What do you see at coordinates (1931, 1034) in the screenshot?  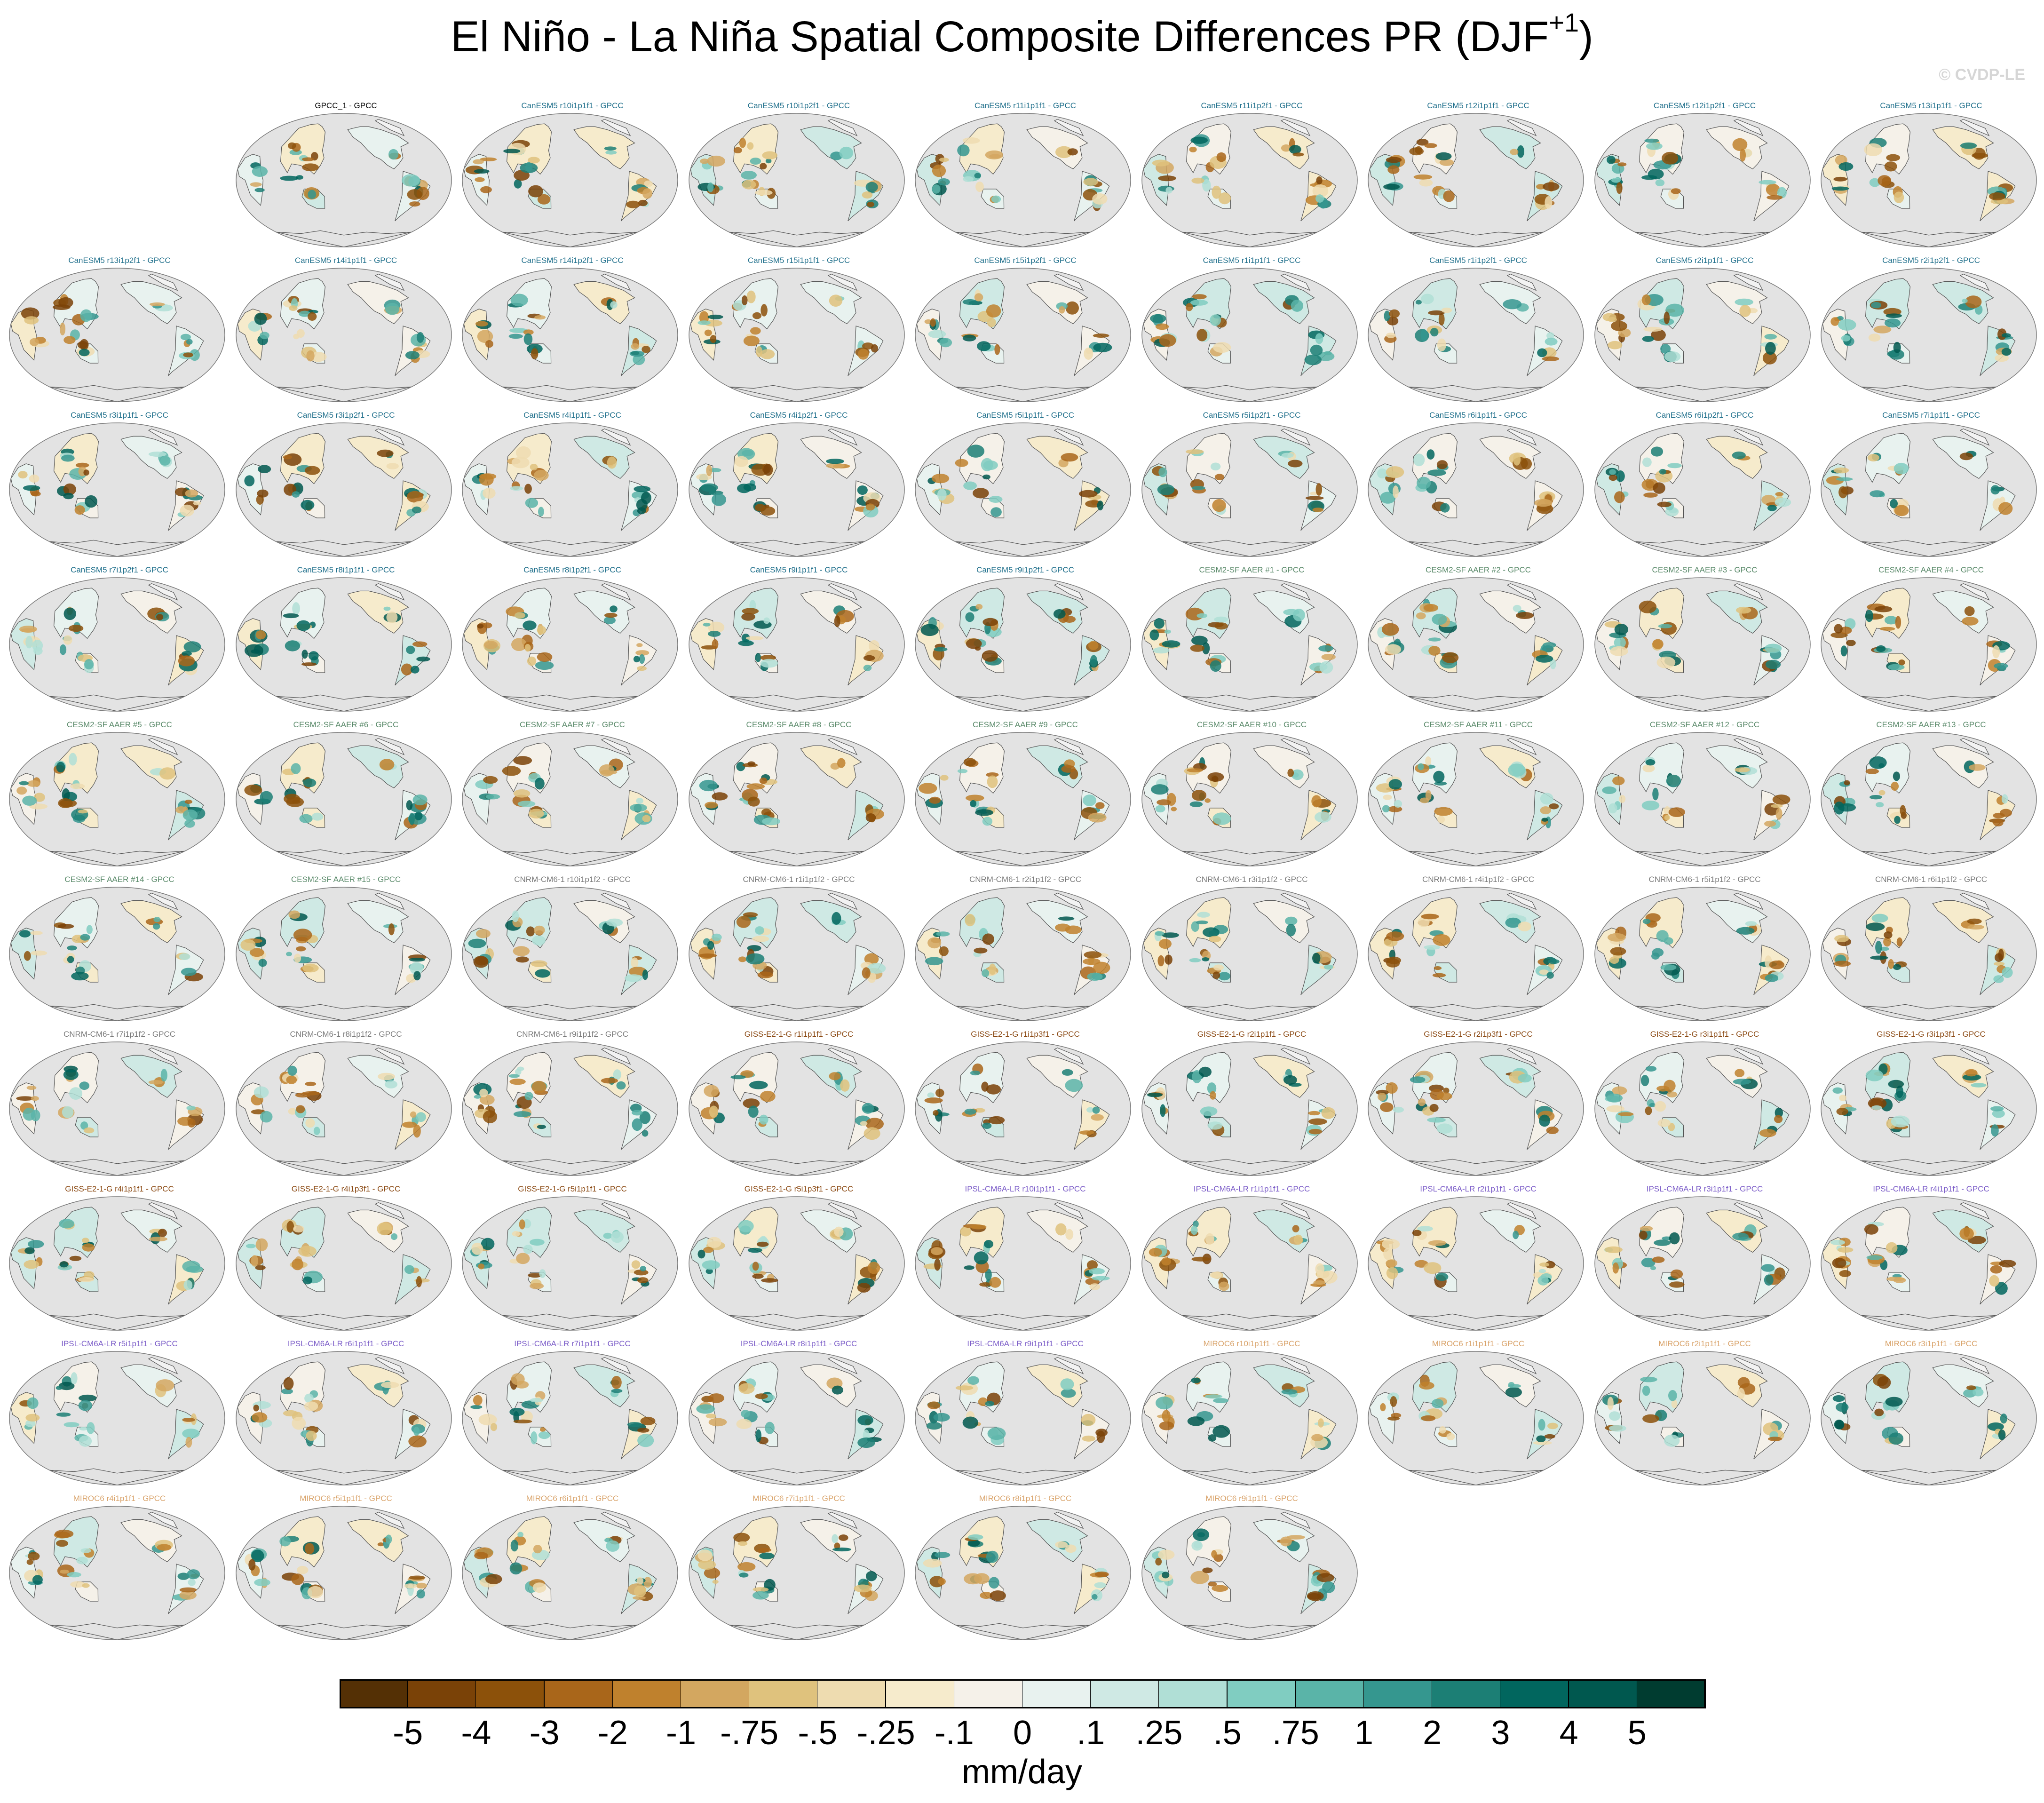 I see `panel-label: GISS-E2-1-G r3i1p3f1 - GPCC` at bounding box center [1931, 1034].